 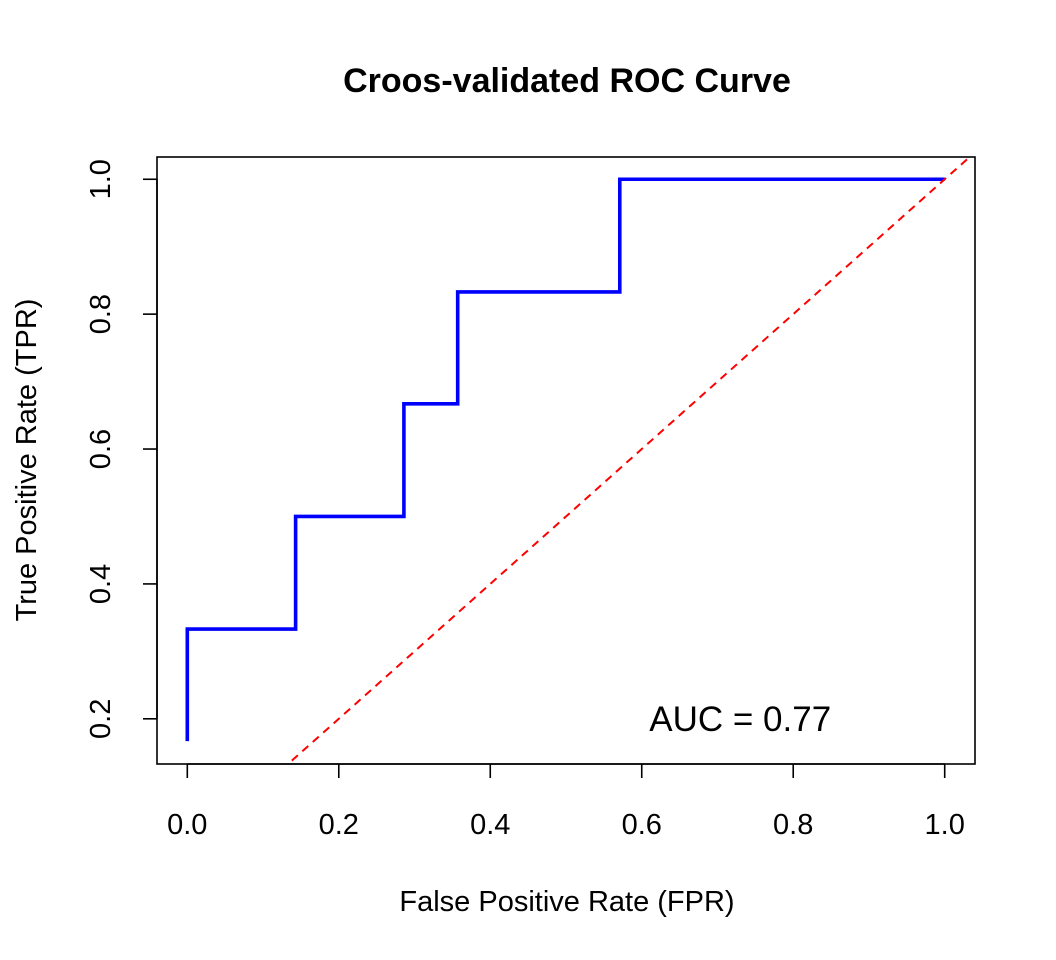 What do you see at coordinates (101, 449) in the screenshot?
I see `y-tick-label: 0.6` at bounding box center [101, 449].